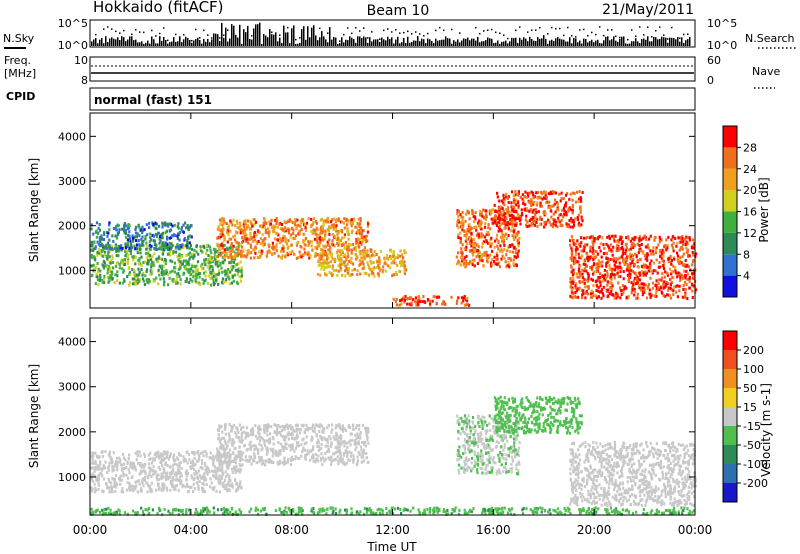 The height and width of the screenshot is (554, 800). What do you see at coordinates (20, 96) in the screenshot?
I see `cpid-label: CPID` at bounding box center [20, 96].